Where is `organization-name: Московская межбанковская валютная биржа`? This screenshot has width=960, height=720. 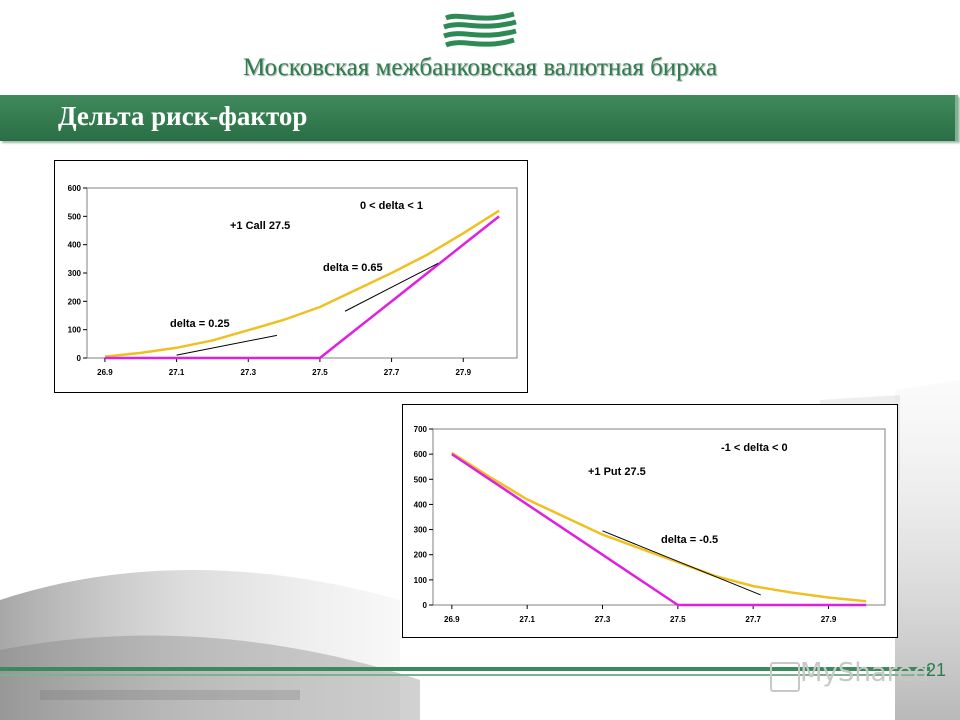
organization-name: Московская межбанковская валютная биржа is located at coordinates (480, 67).